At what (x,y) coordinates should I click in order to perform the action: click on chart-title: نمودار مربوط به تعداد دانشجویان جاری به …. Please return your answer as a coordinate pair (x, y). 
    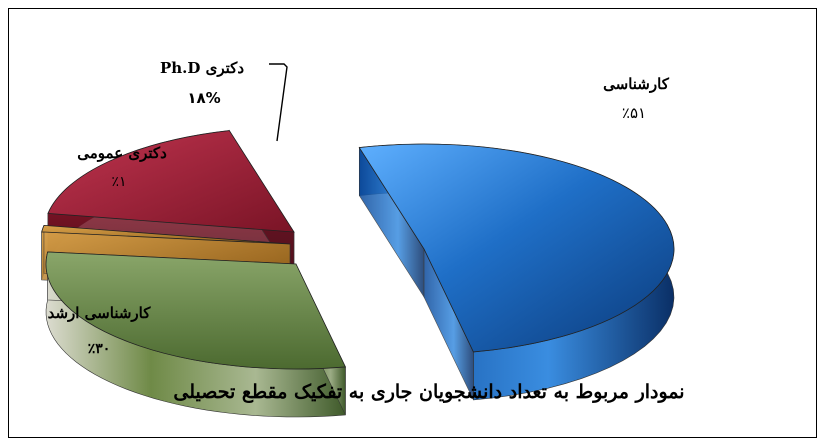
    Looking at the image, I should click on (429, 392).